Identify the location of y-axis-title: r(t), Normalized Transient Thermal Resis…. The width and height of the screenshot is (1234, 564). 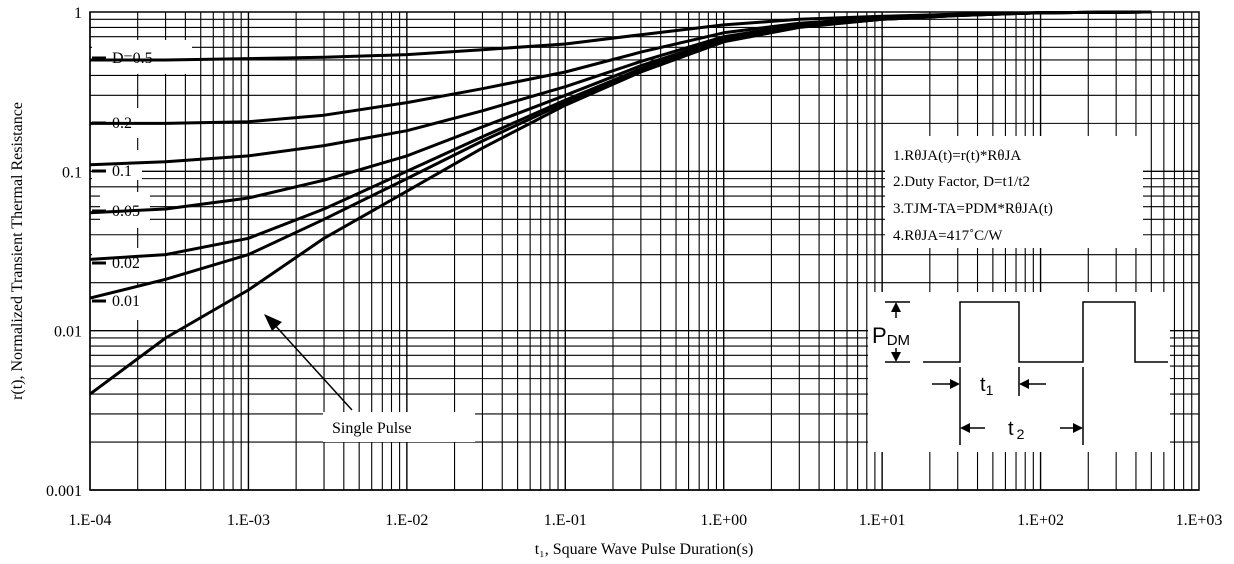
(17, 251).